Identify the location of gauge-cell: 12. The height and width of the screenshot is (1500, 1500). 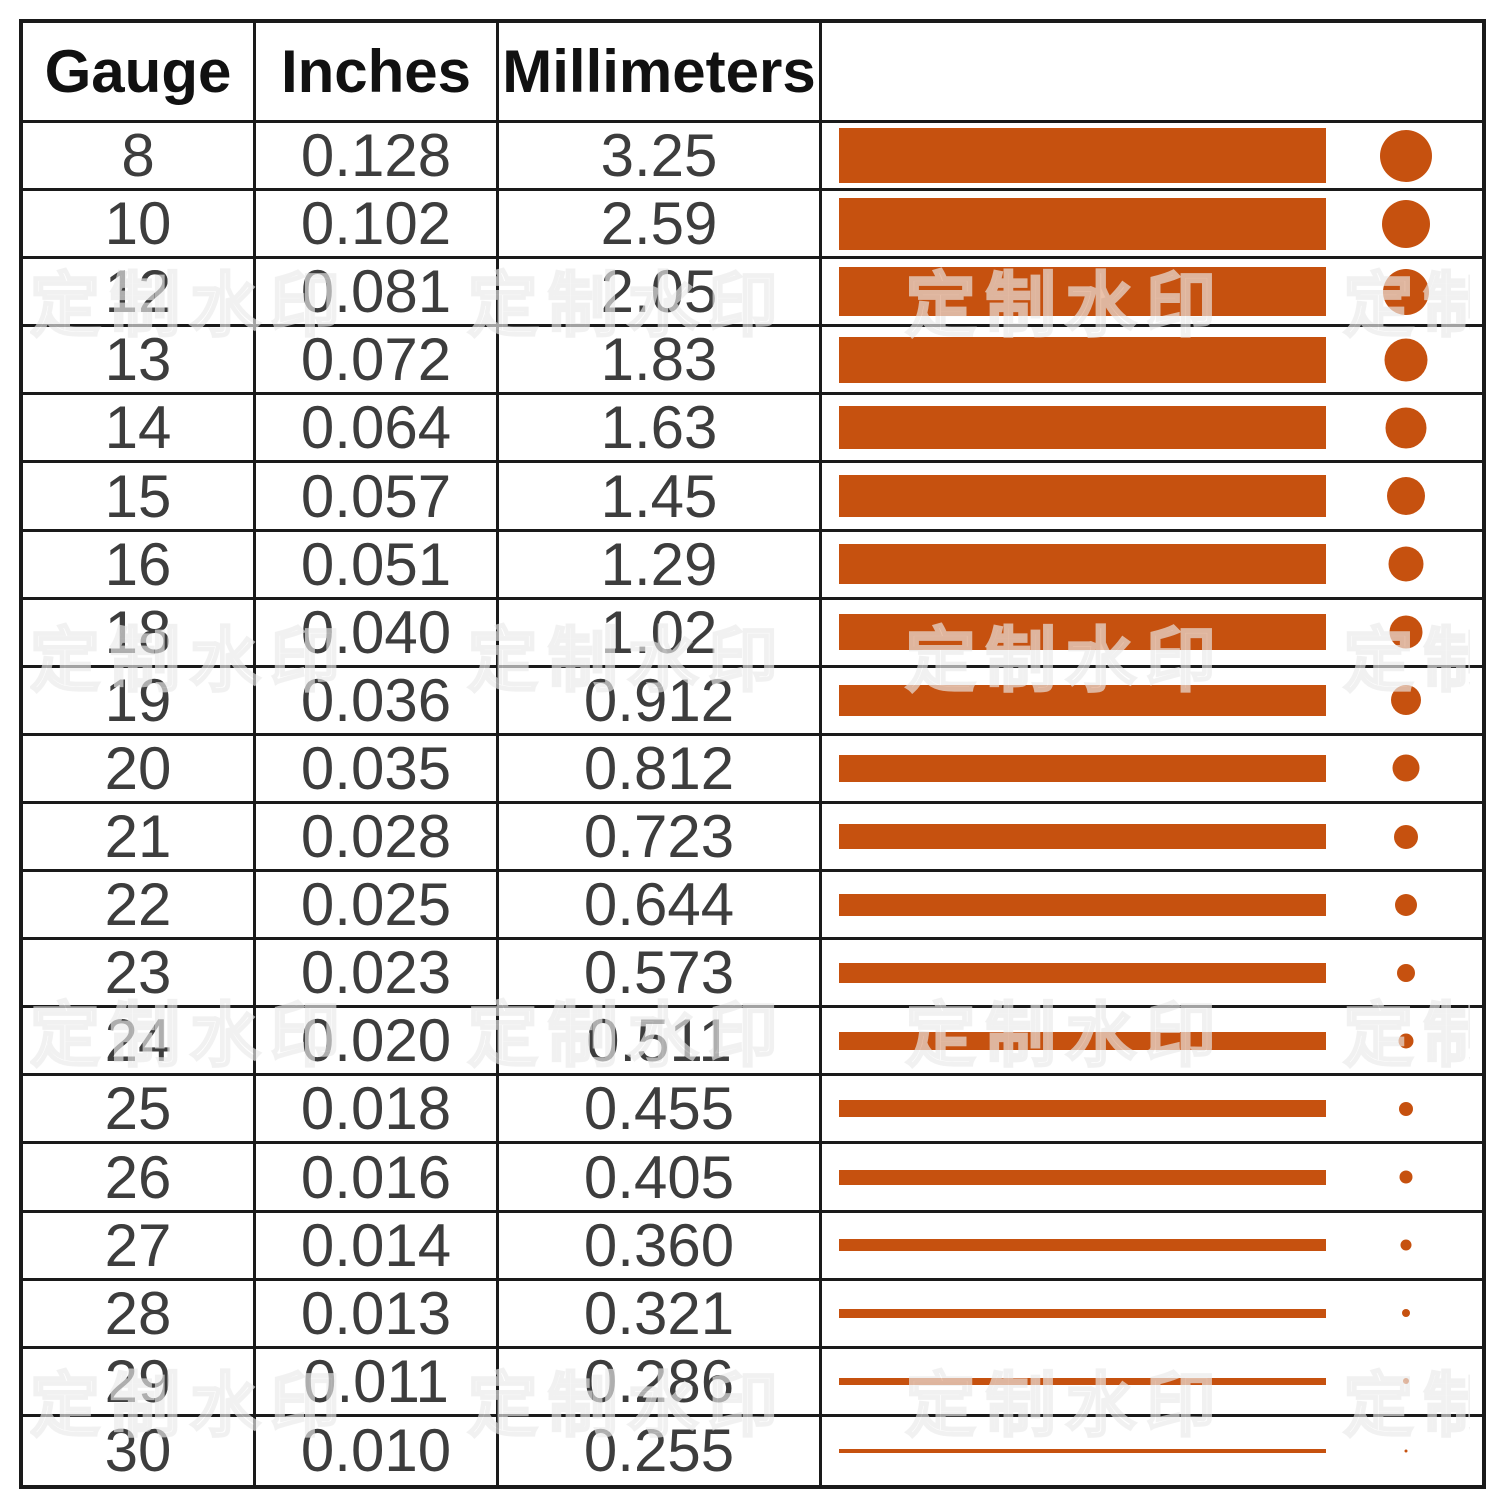
(139, 293).